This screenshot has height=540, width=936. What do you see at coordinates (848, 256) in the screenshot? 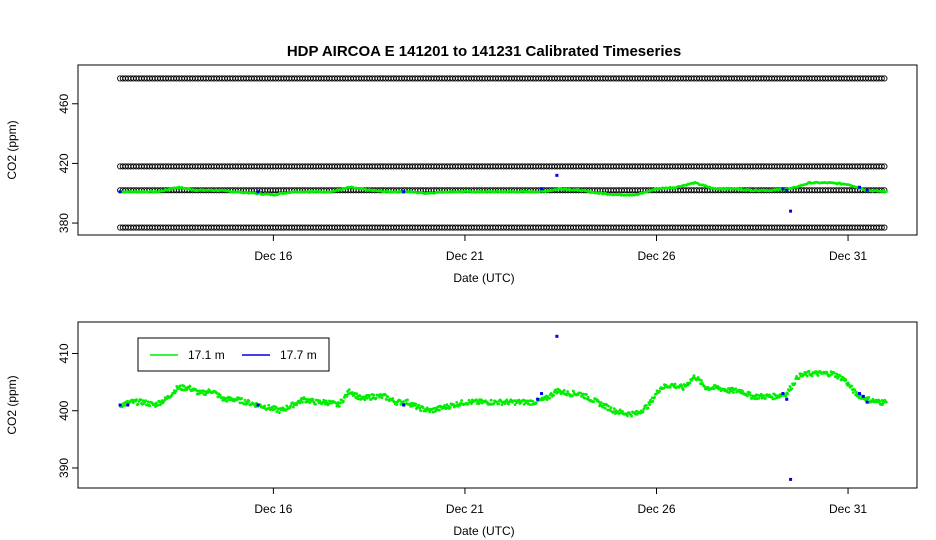
I see `x-tick-label: Dec 31` at bounding box center [848, 256].